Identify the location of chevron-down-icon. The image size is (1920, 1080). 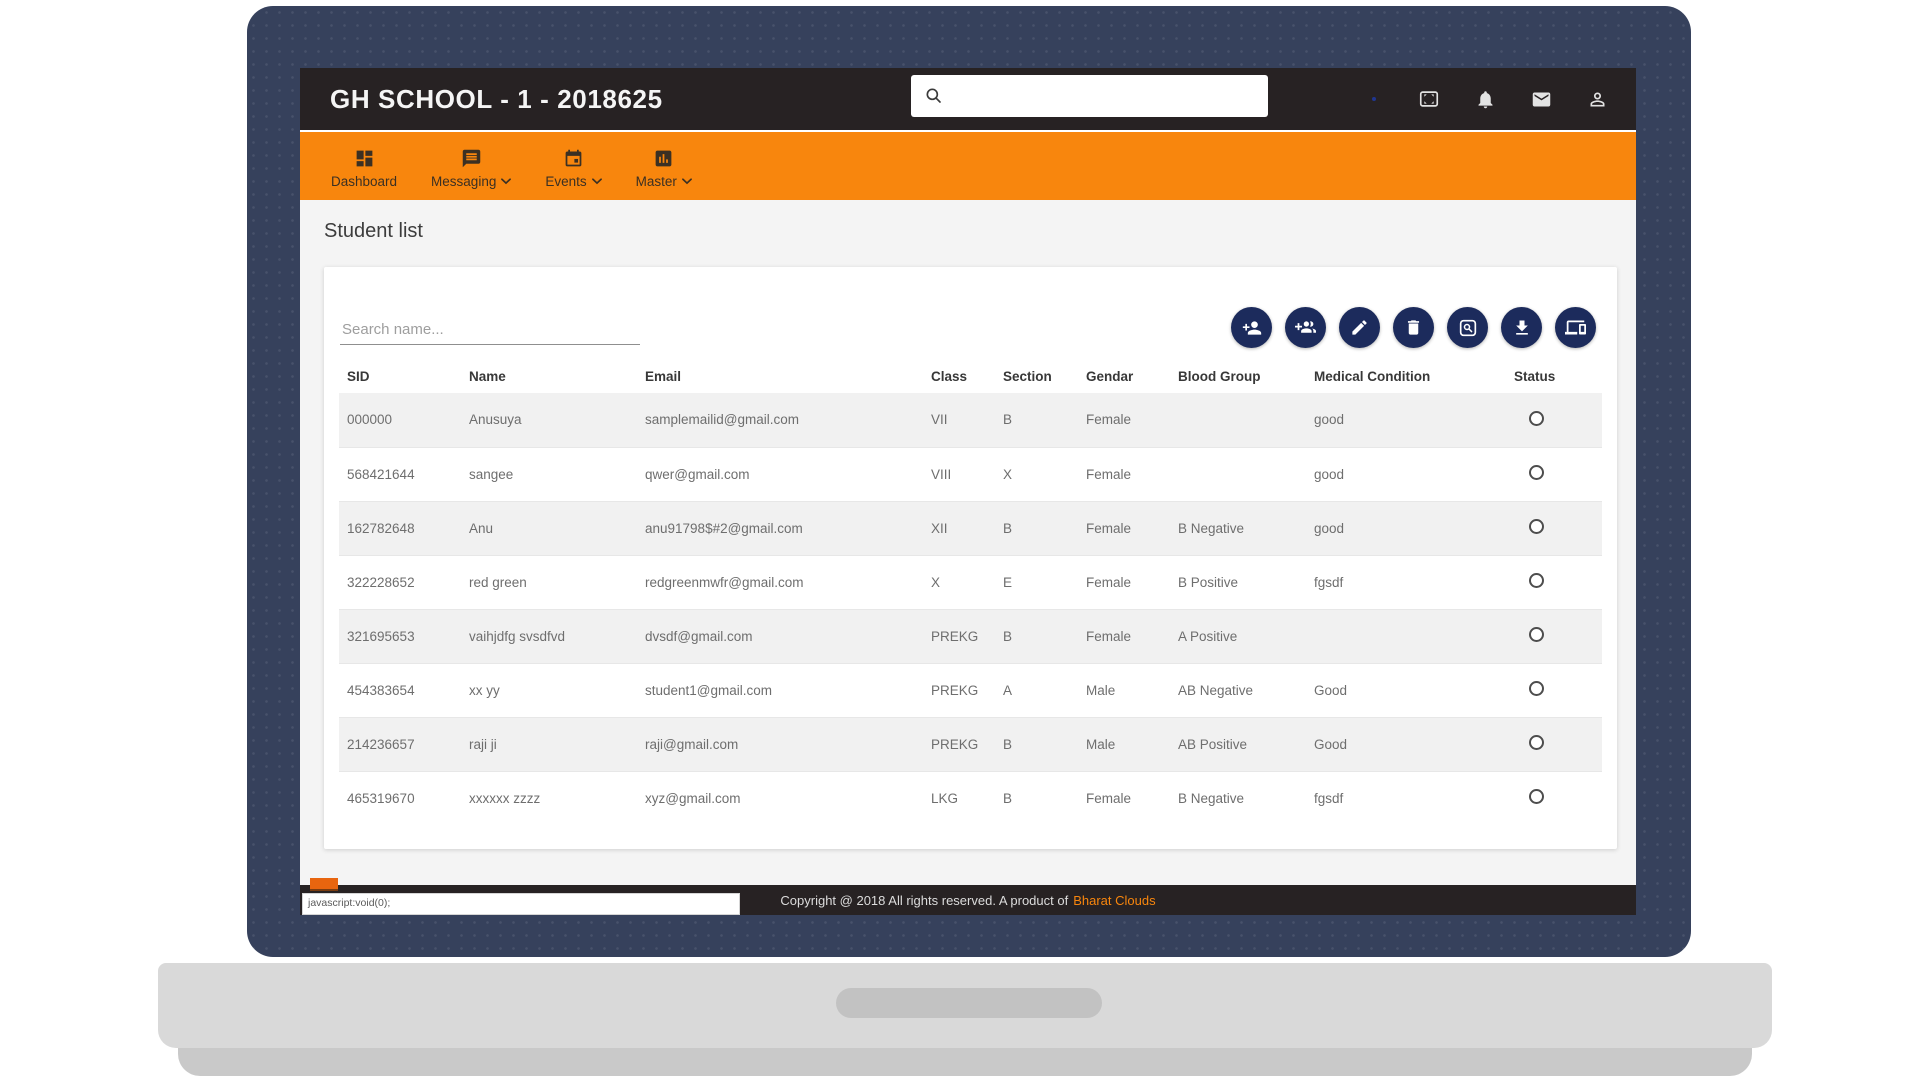
(686, 181).